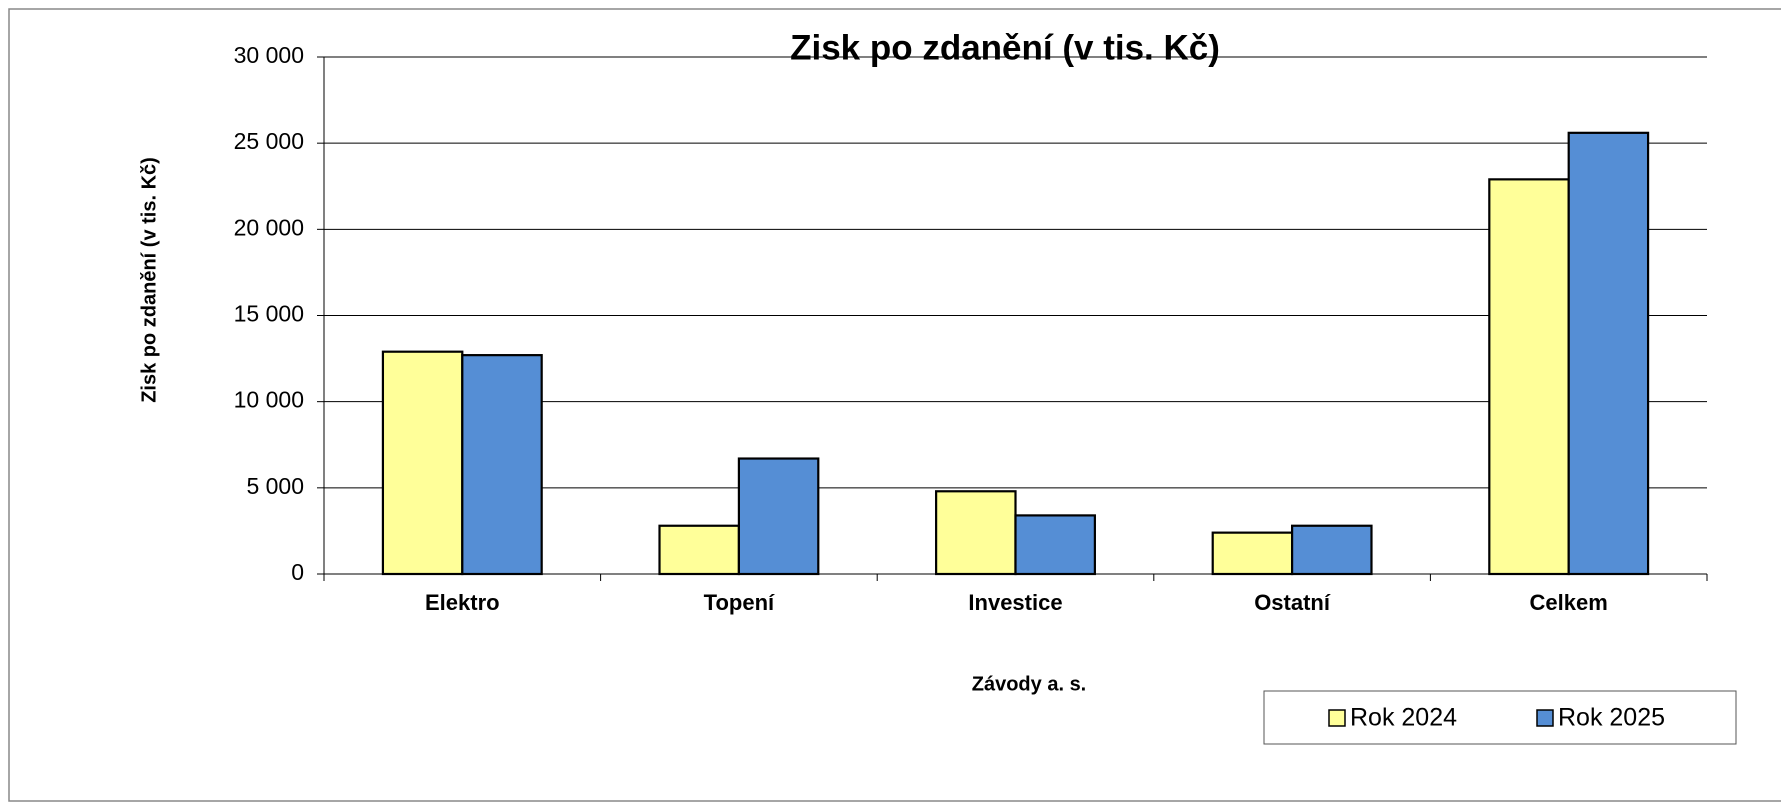  Describe the element at coordinates (462, 602) in the screenshot. I see `x-tick-label: Elektro` at that location.